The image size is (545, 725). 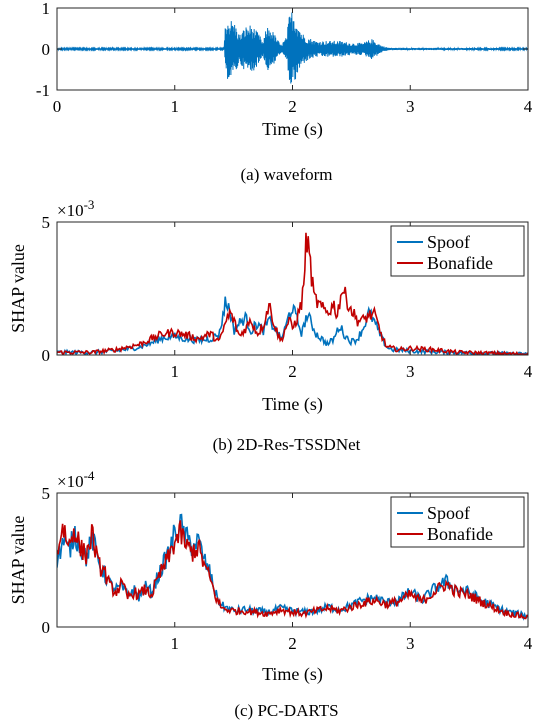 I want to click on chart-caption: (b) 2D-Res-TSSDNet, so click(x=287, y=444).